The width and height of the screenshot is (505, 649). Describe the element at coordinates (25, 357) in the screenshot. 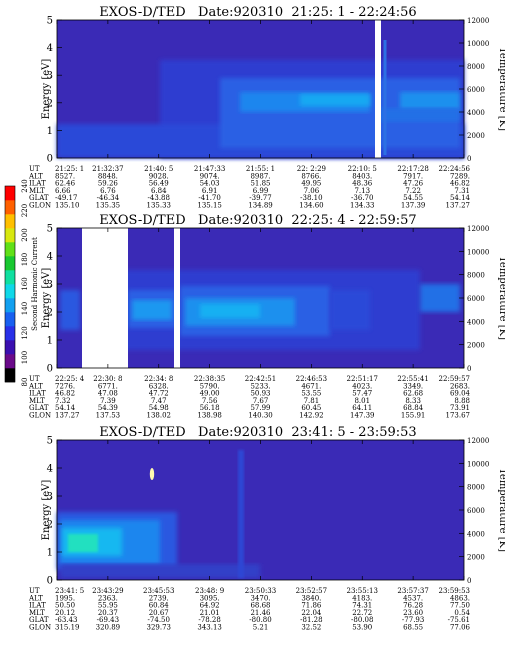

I see `colorbar-tick-label: 100` at that location.